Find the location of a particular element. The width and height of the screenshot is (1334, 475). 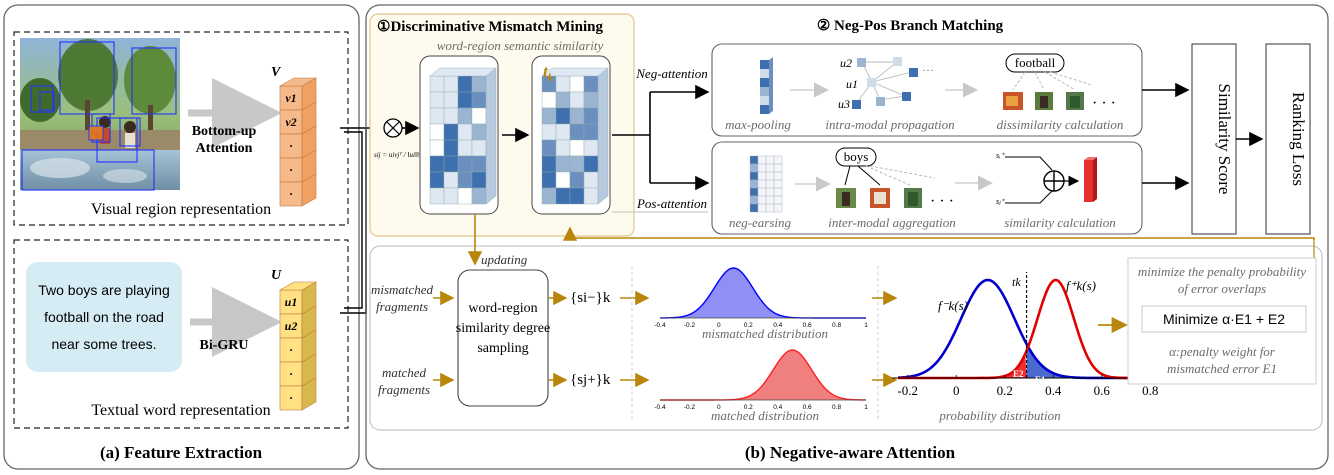

bigru-label: Bi-GRU is located at coordinates (224, 345).